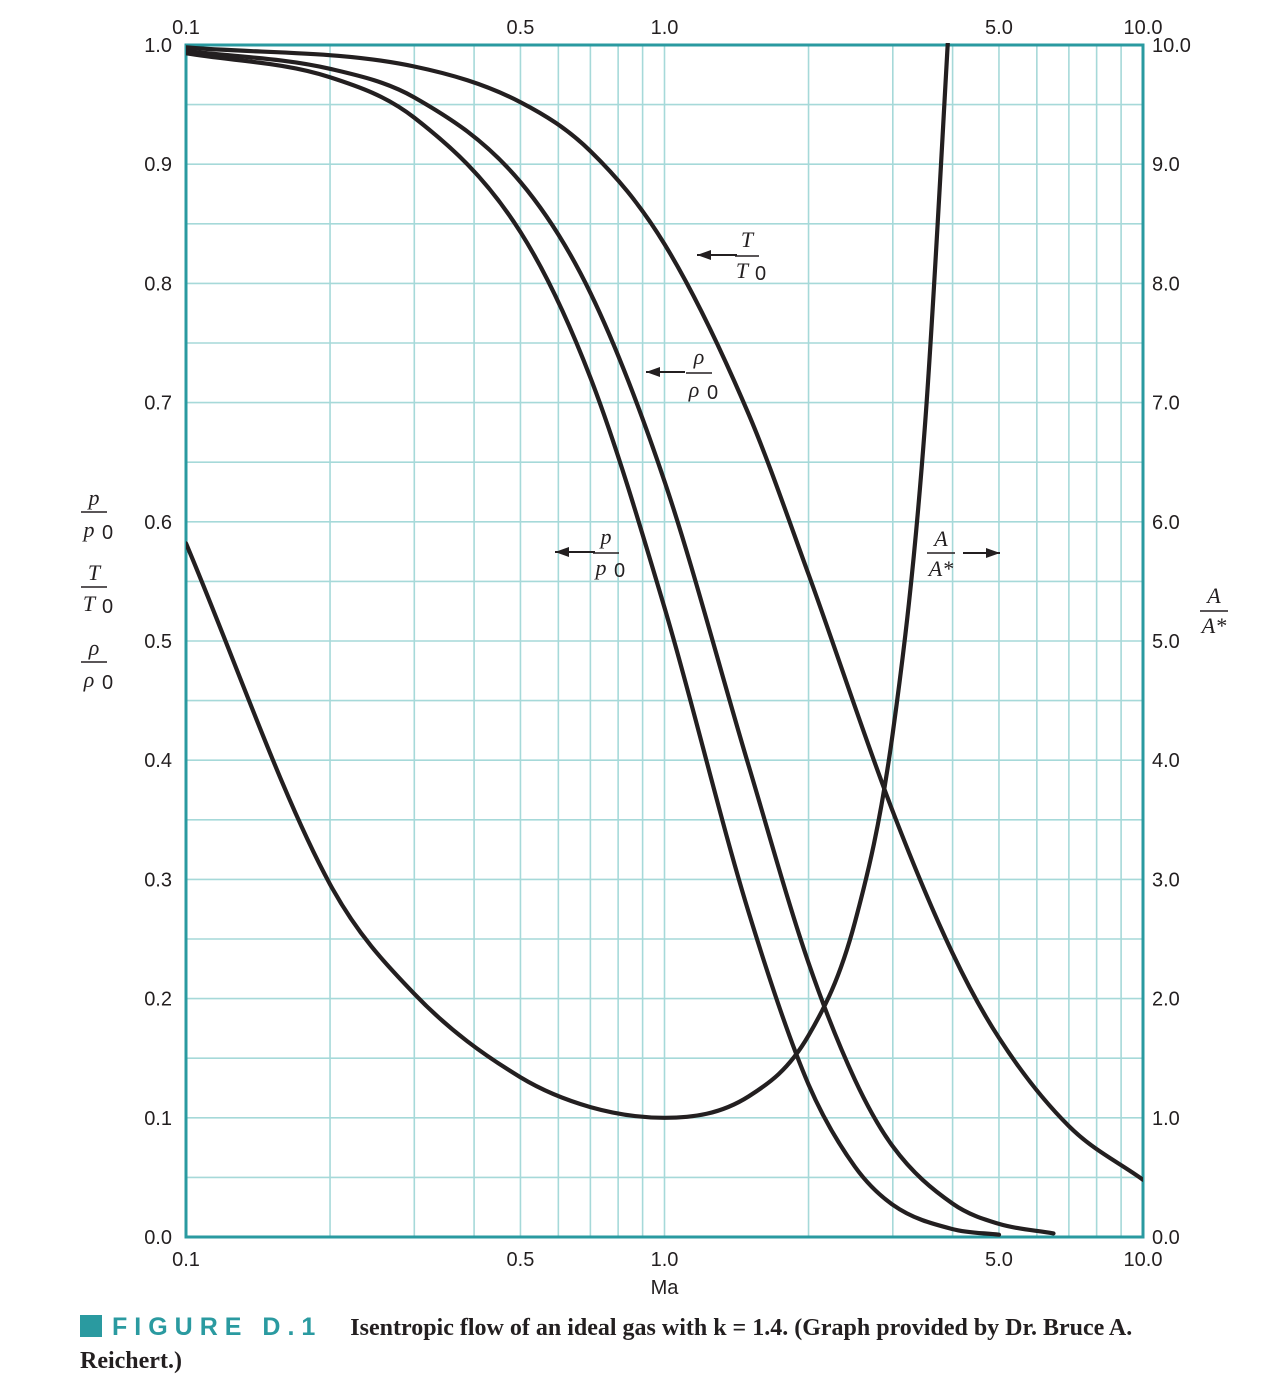 This screenshot has height=1400, width=1284. Describe the element at coordinates (158, 642) in the screenshot. I see `y-tick-label-left: 0.5` at that location.